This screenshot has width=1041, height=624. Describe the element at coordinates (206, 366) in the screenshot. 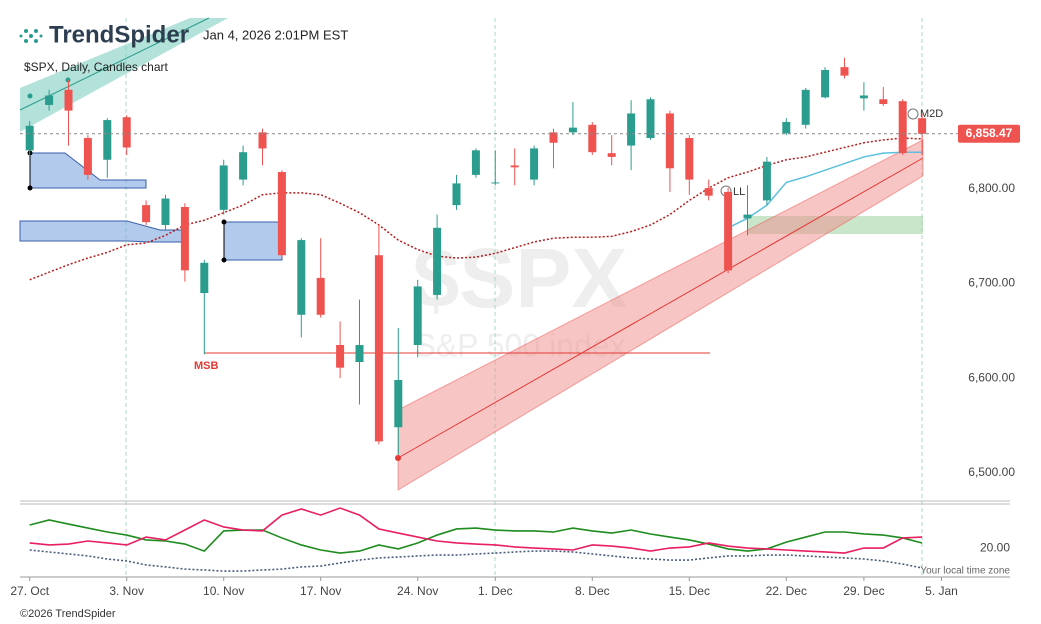

I see `annotation: MSB` at that location.